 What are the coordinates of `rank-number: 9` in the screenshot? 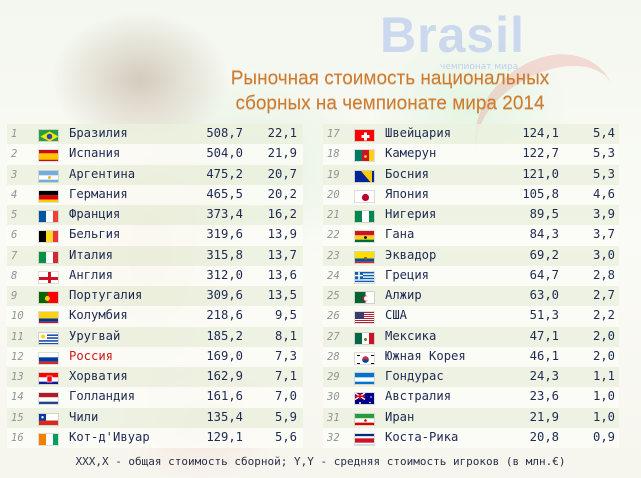 It's located at (14, 296).